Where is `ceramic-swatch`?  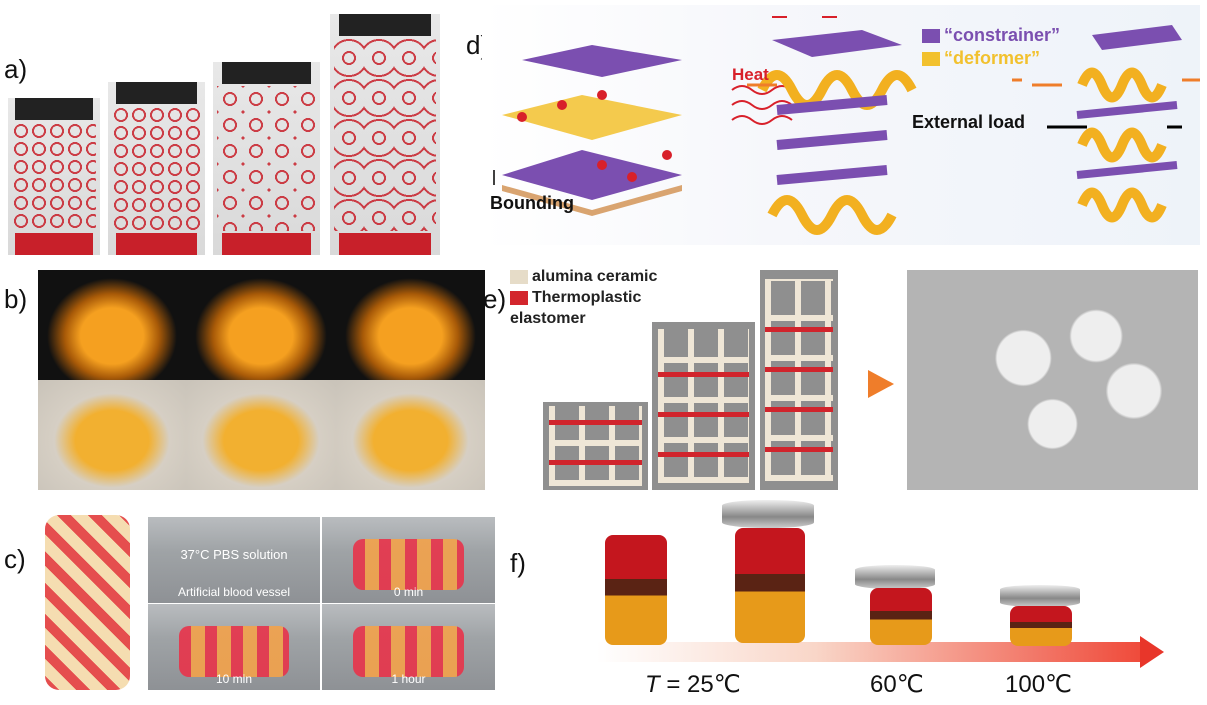 ceramic-swatch is located at coordinates (519, 276).